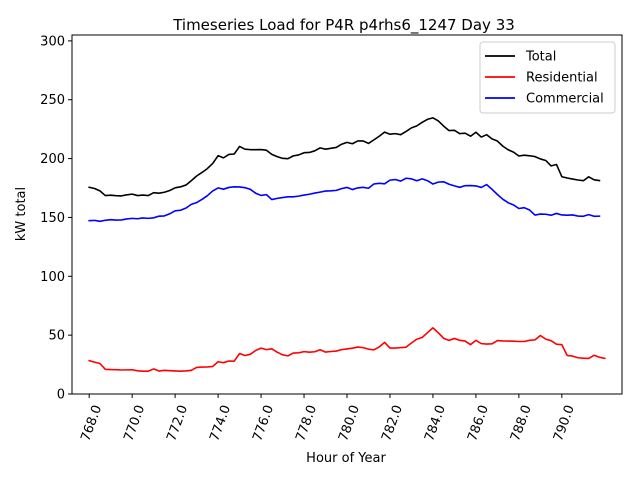 The width and height of the screenshot is (640, 480). I want to click on legend-frame, so click(547, 77).